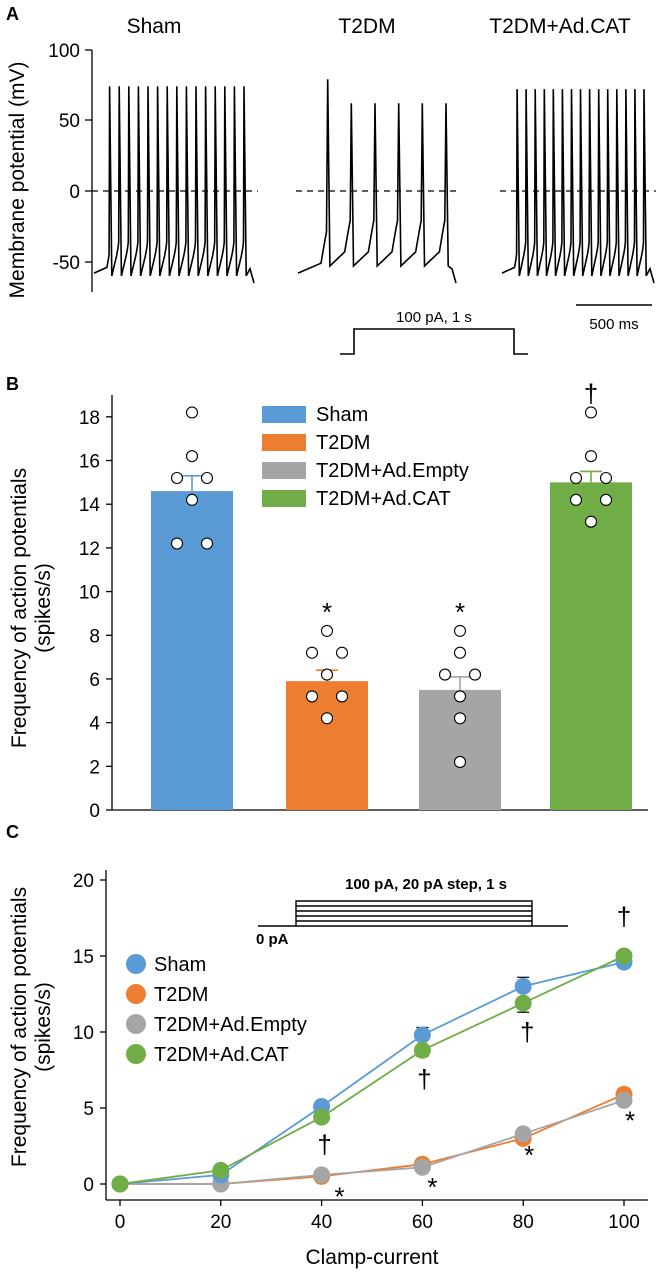 This screenshot has height=1277, width=661. I want to click on panel-letter-a: A, so click(12, 14).